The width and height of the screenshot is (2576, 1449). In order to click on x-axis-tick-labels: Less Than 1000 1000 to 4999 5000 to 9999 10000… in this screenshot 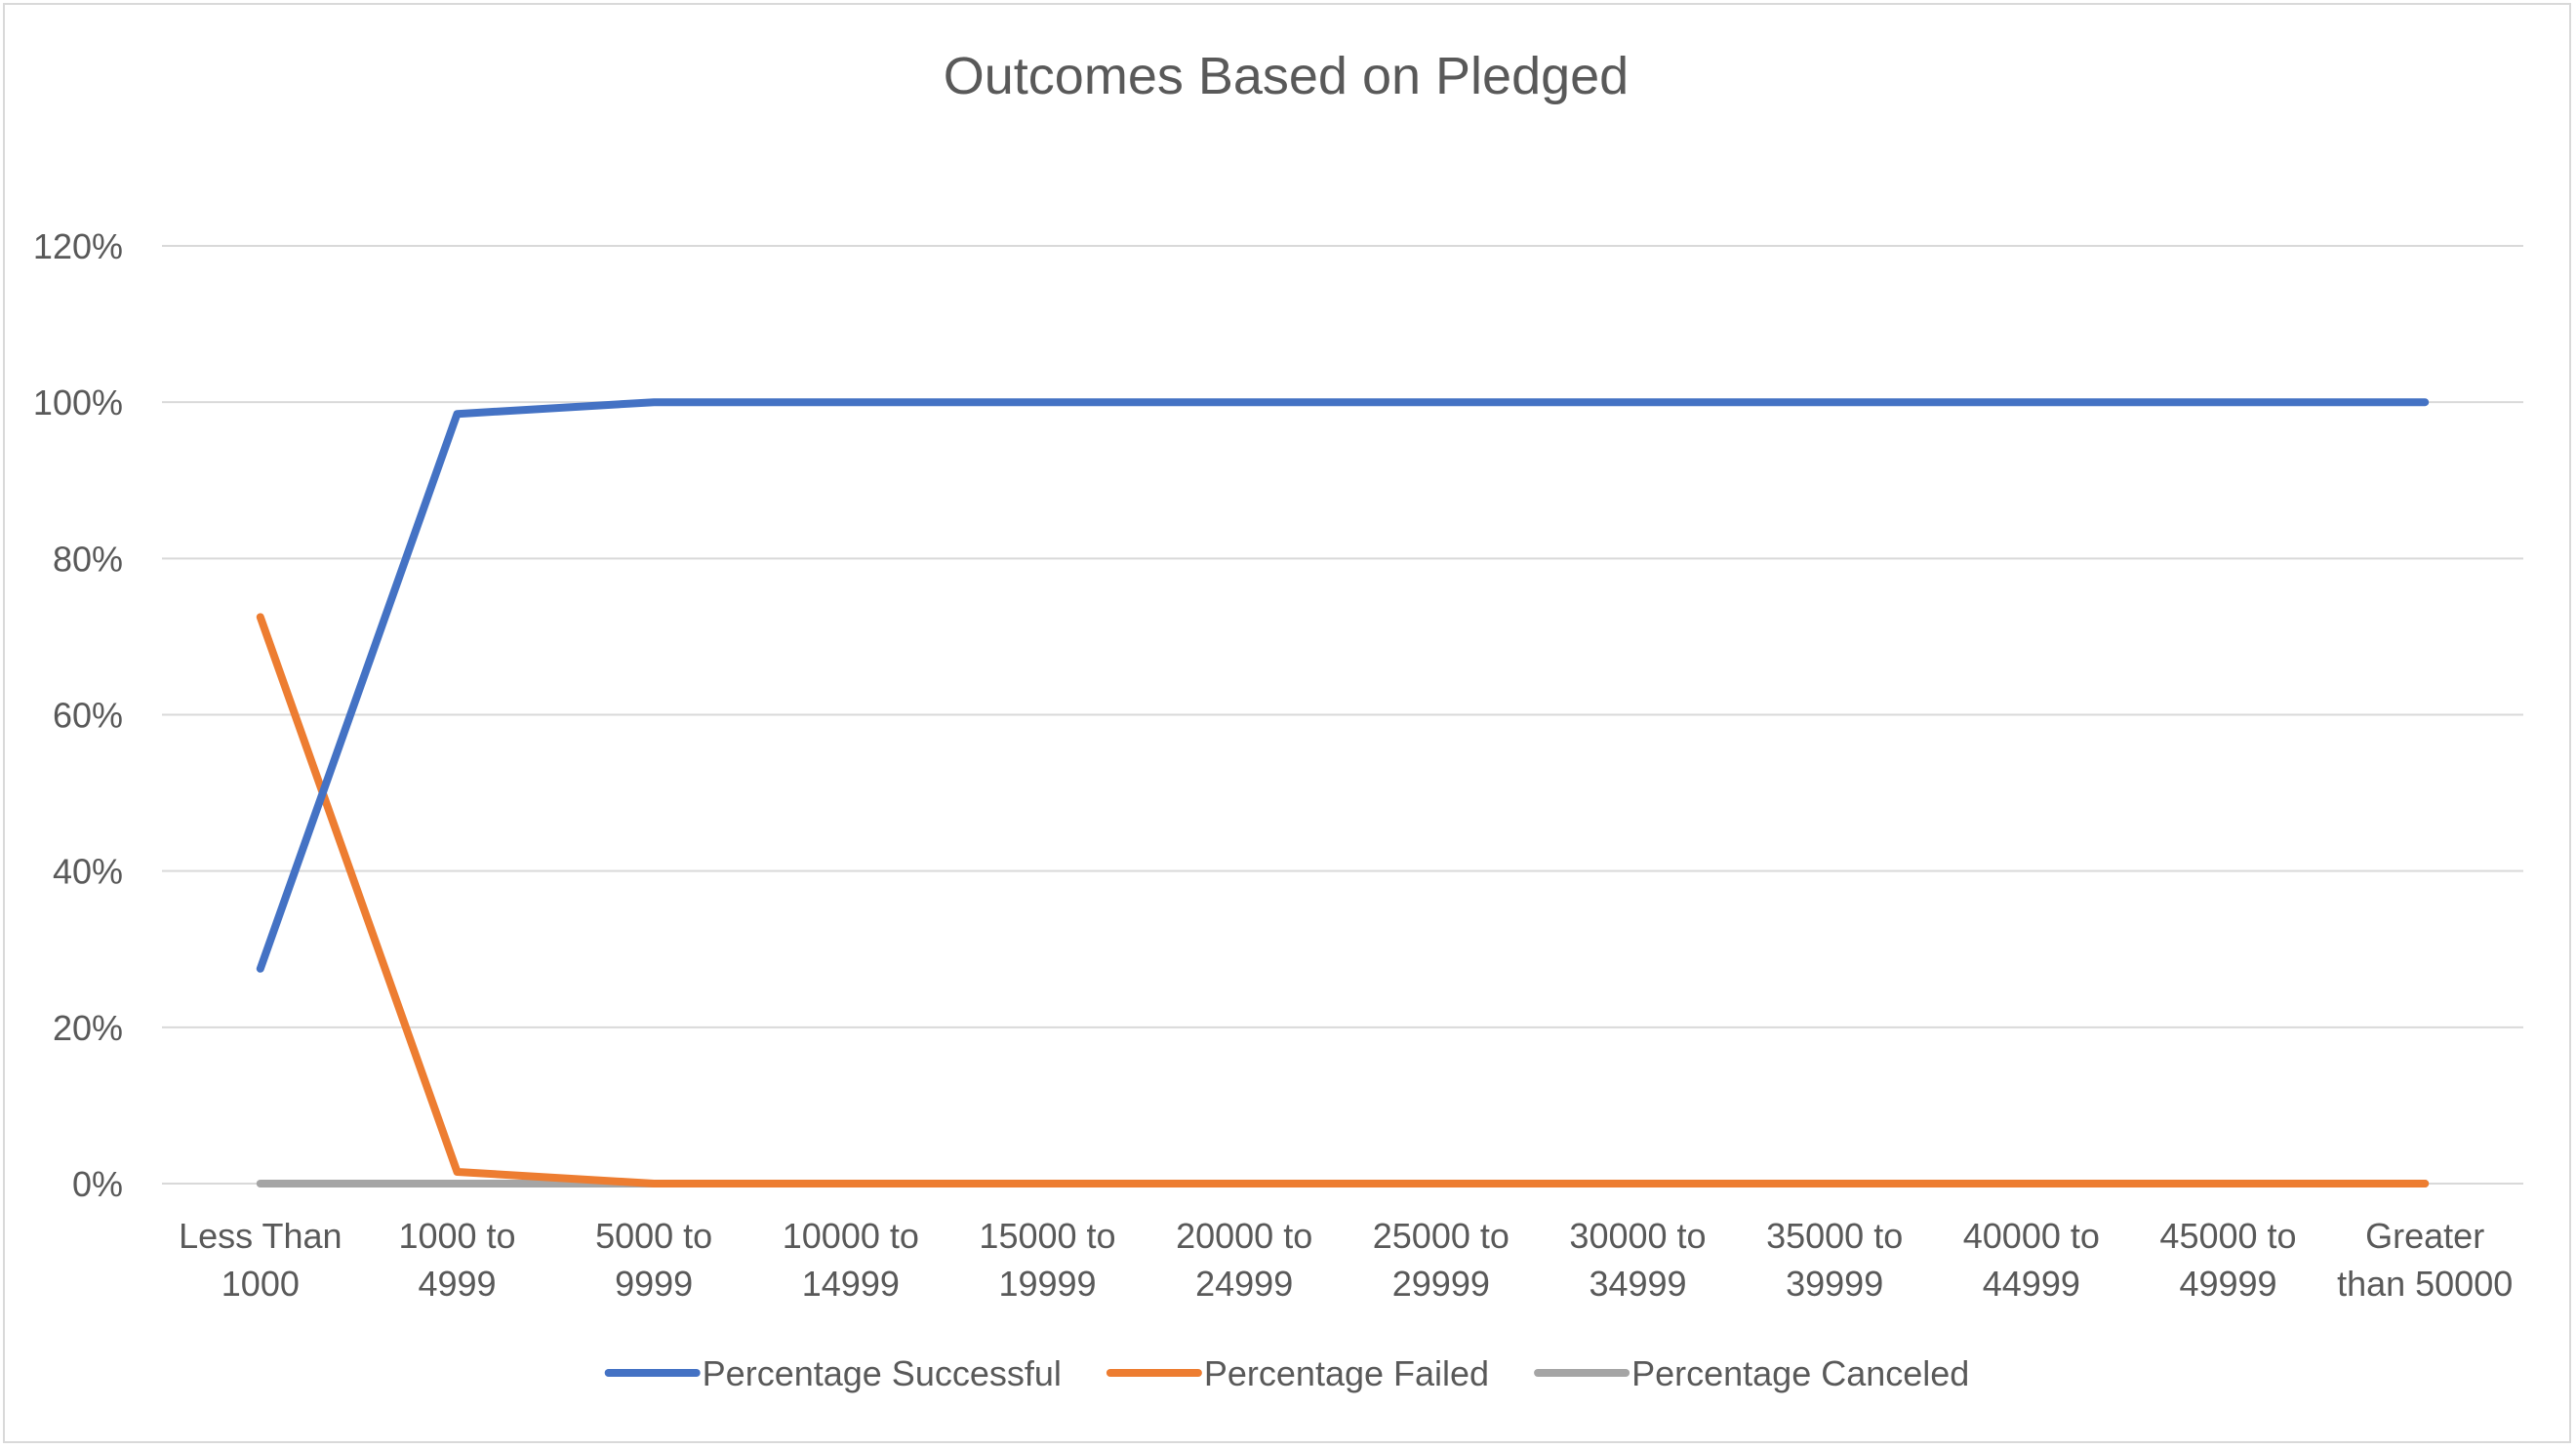, I will do `click(1346, 1260)`.